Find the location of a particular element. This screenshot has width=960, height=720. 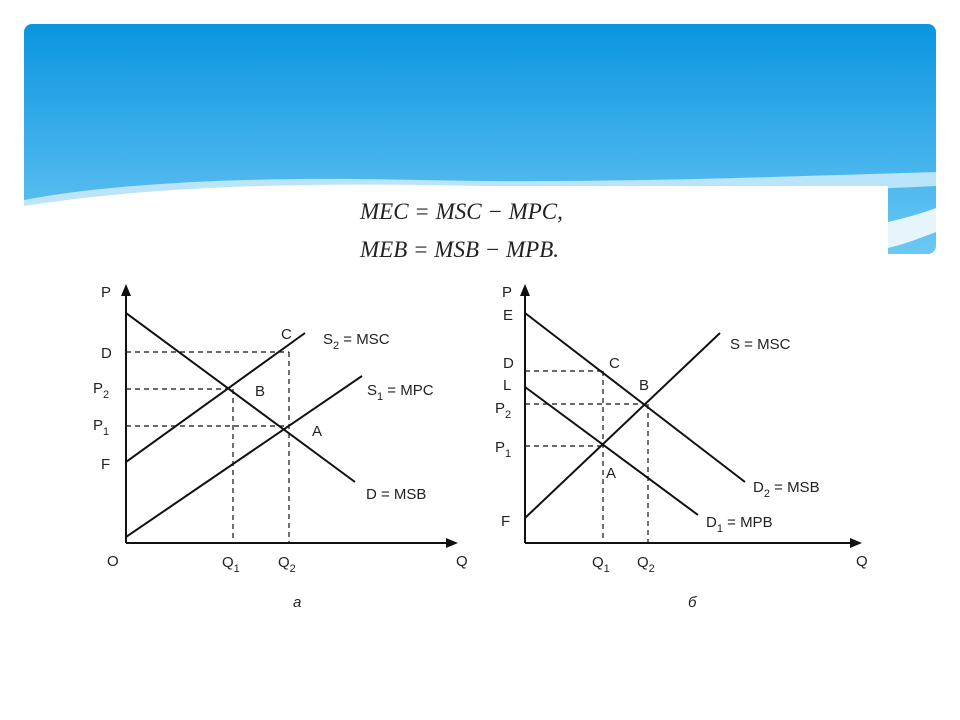

label-text: E is located at coordinates (508, 315).